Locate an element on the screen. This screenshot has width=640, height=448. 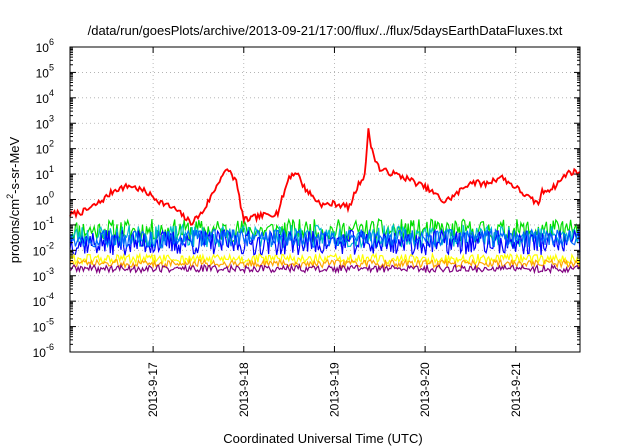
y-tick-label: 10⁻³ is located at coordinates (43, 275).